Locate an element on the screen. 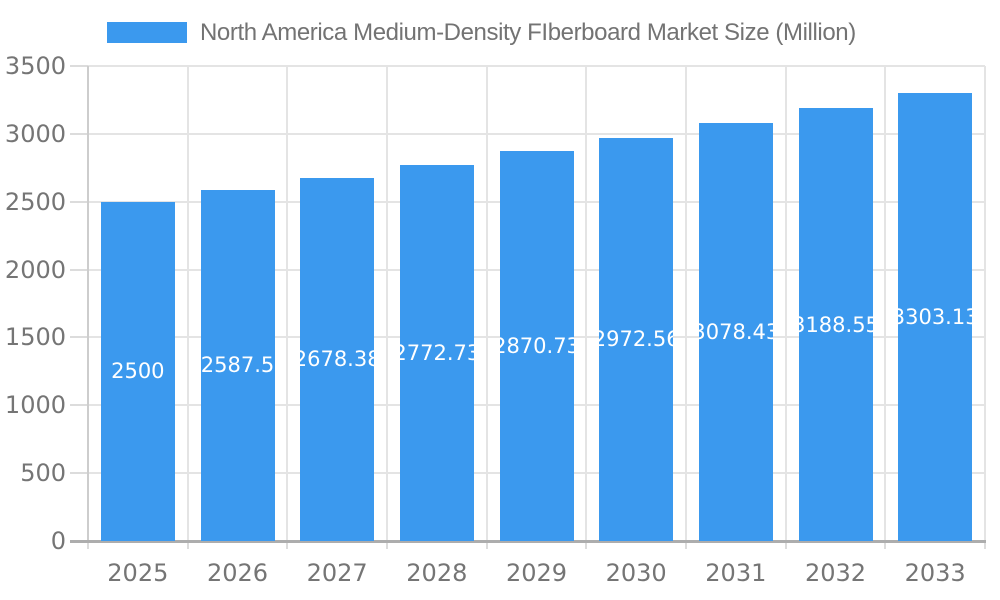 This screenshot has width=1000, height=600. x-tick-label: 2029 is located at coordinates (536, 573).